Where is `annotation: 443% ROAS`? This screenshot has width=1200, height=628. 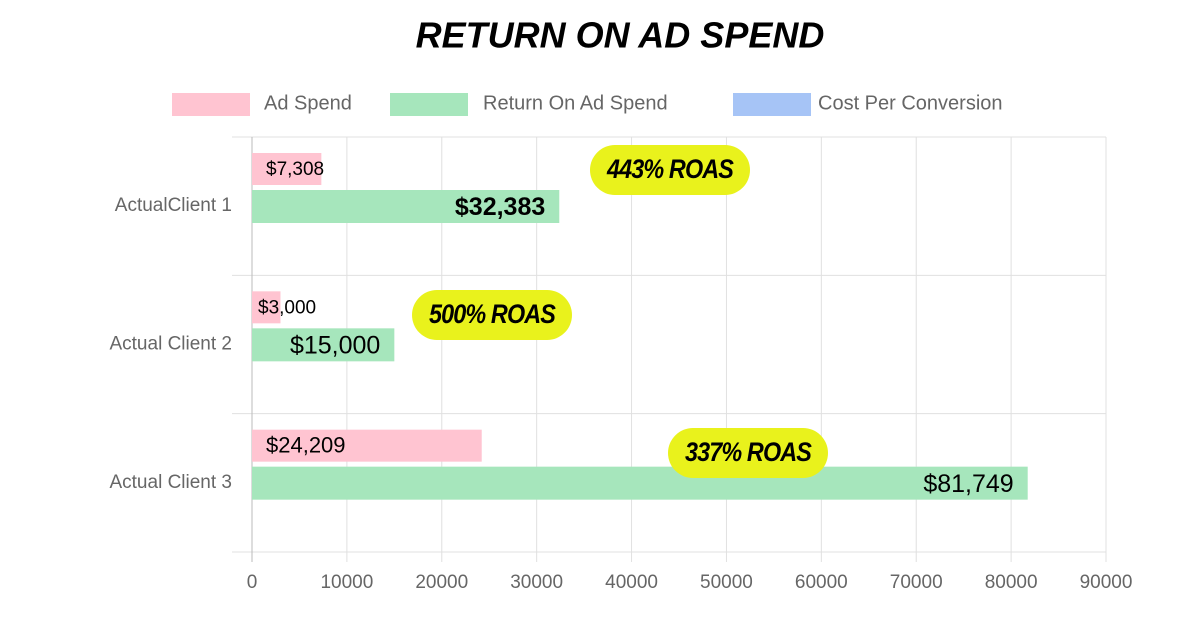
annotation: 443% ROAS is located at coordinates (670, 169).